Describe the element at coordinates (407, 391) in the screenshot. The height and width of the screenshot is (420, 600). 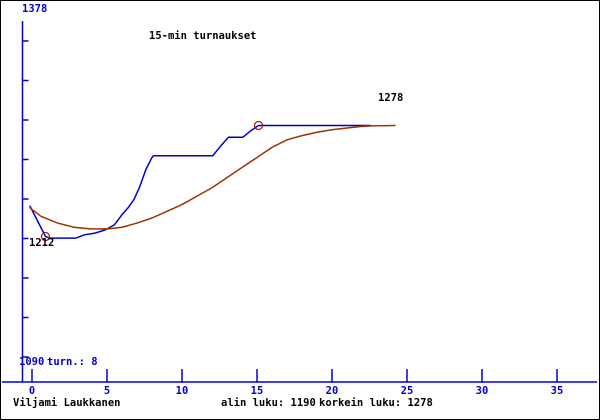
I see `x-axis-tick-label: 25` at that location.